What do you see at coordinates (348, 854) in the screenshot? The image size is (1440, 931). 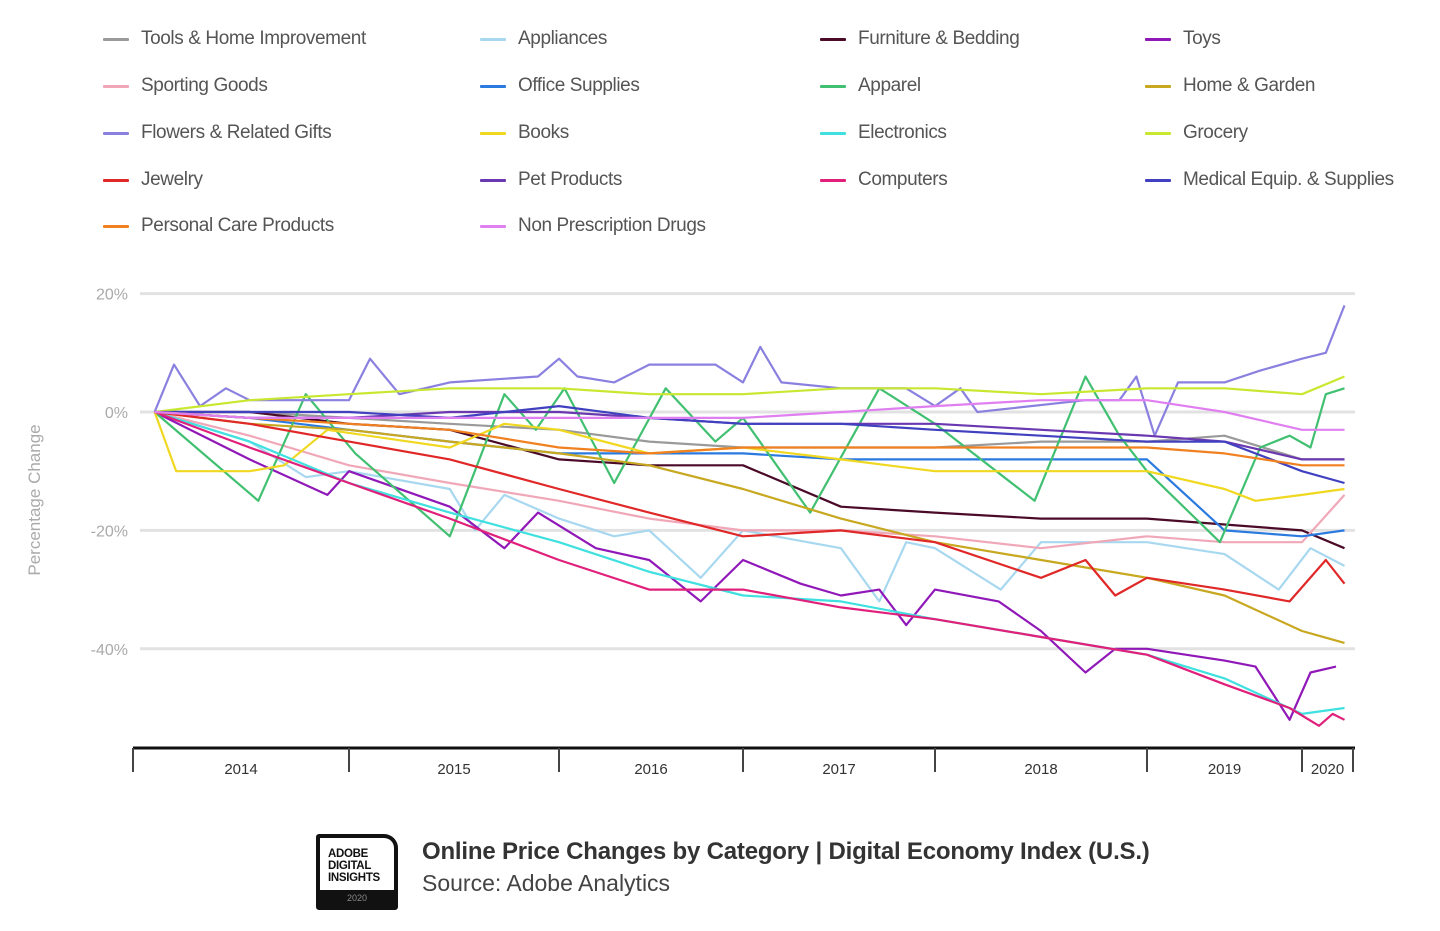 I see `logo-line: ADOBE` at bounding box center [348, 854].